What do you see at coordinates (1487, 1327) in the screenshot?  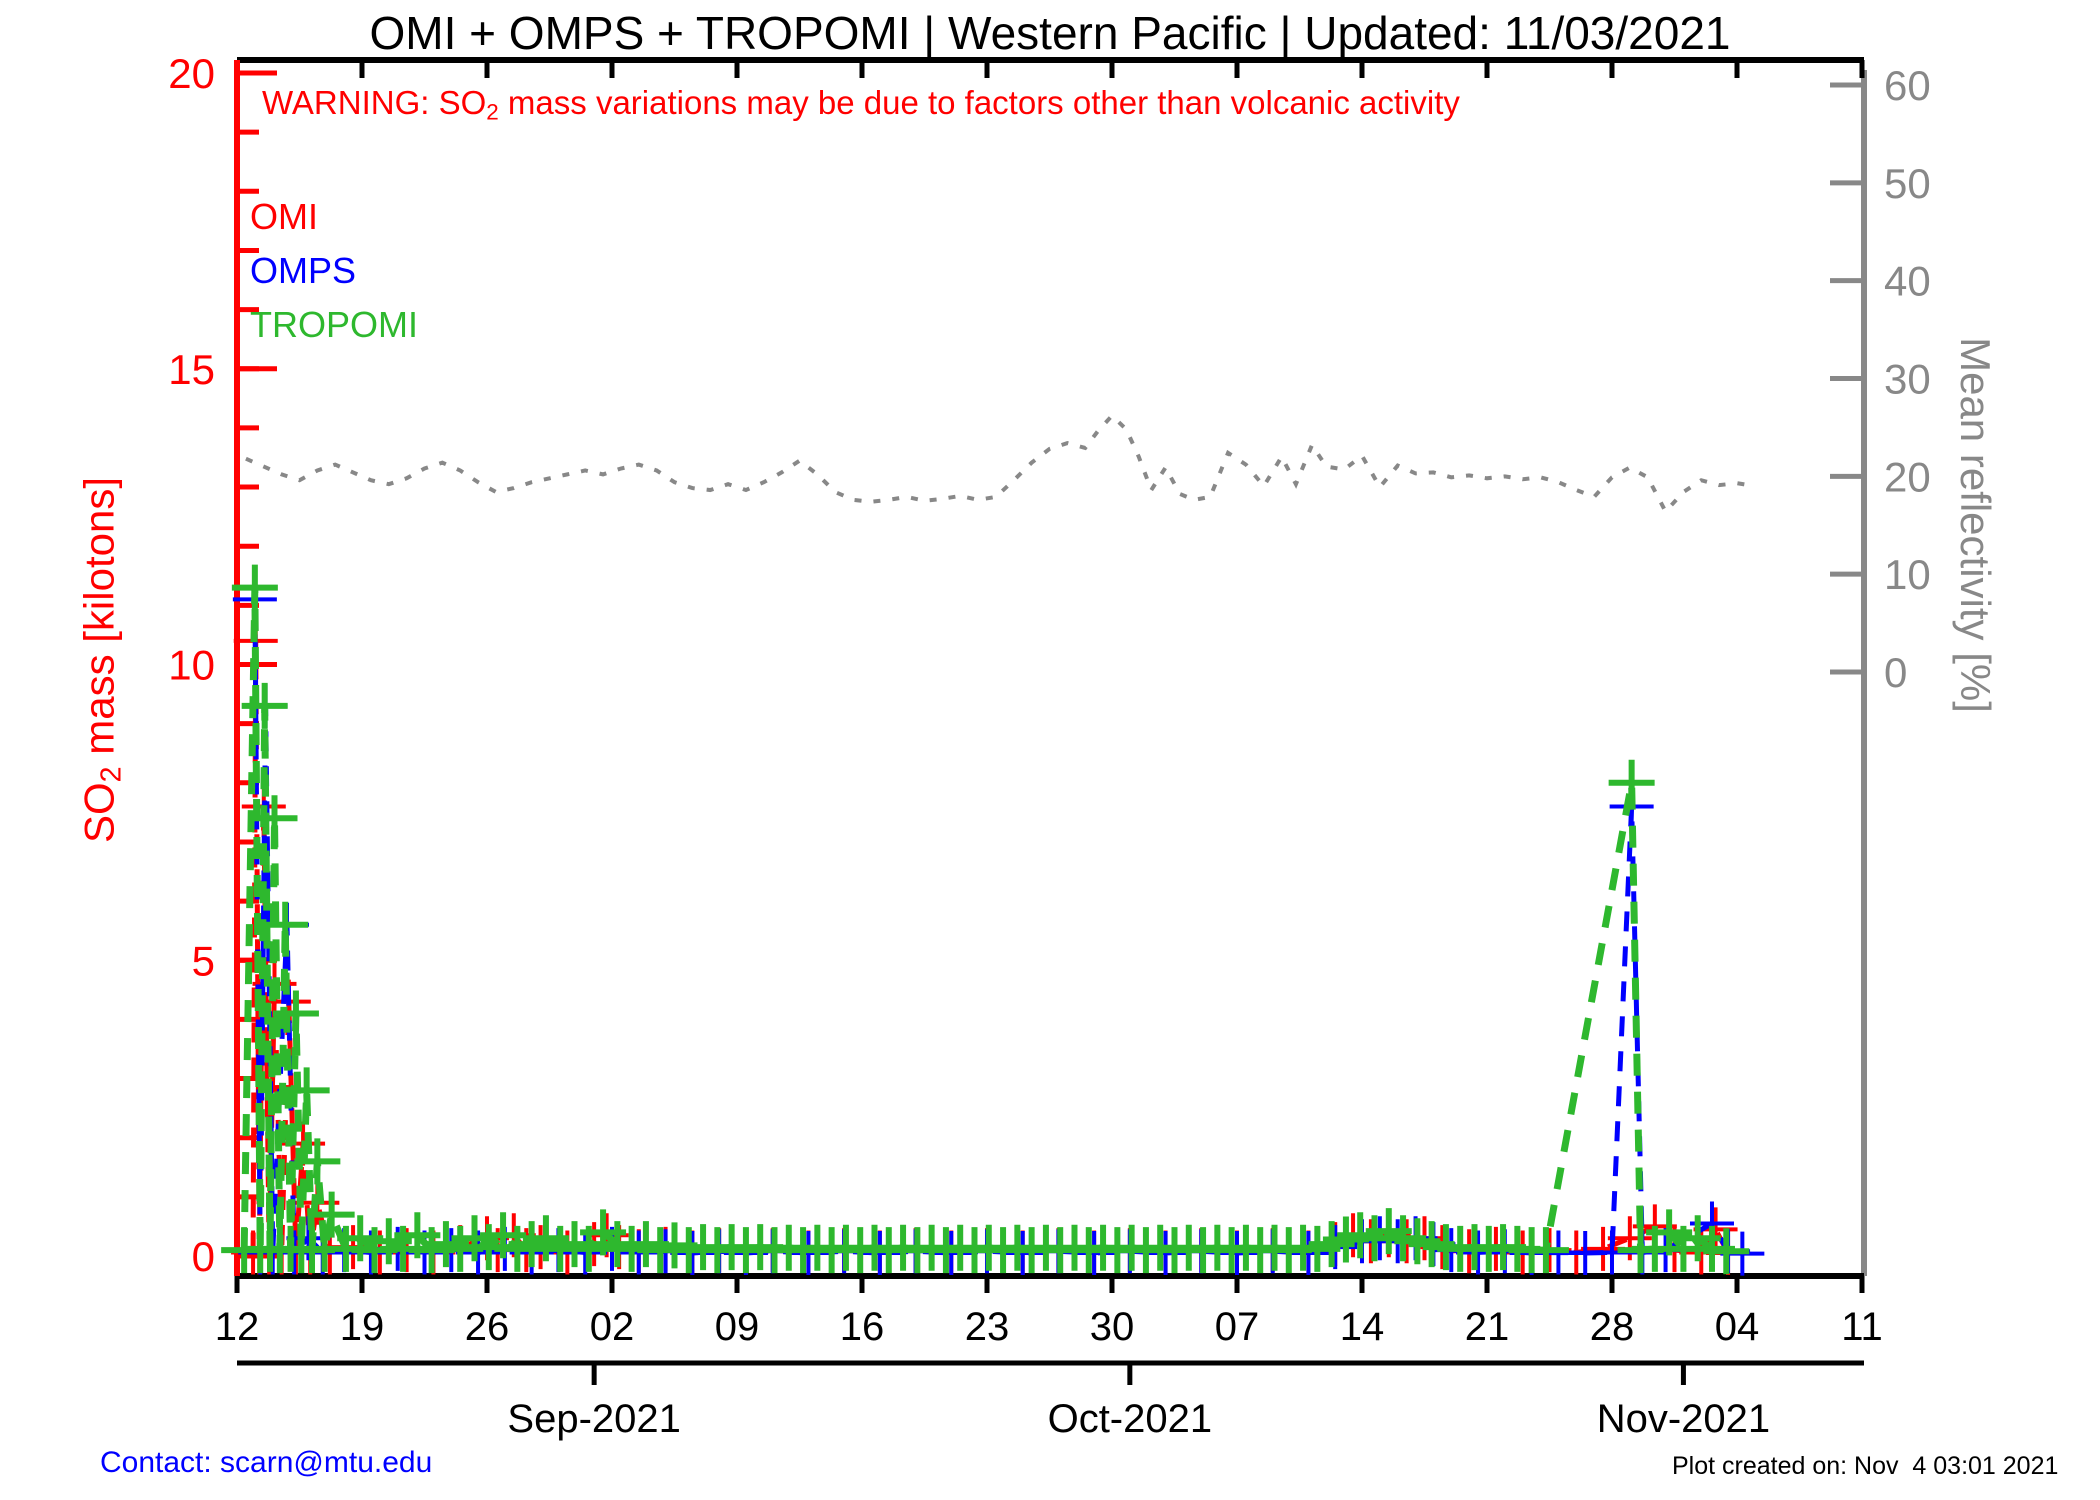 I see `svg-text: 21` at bounding box center [1487, 1327].